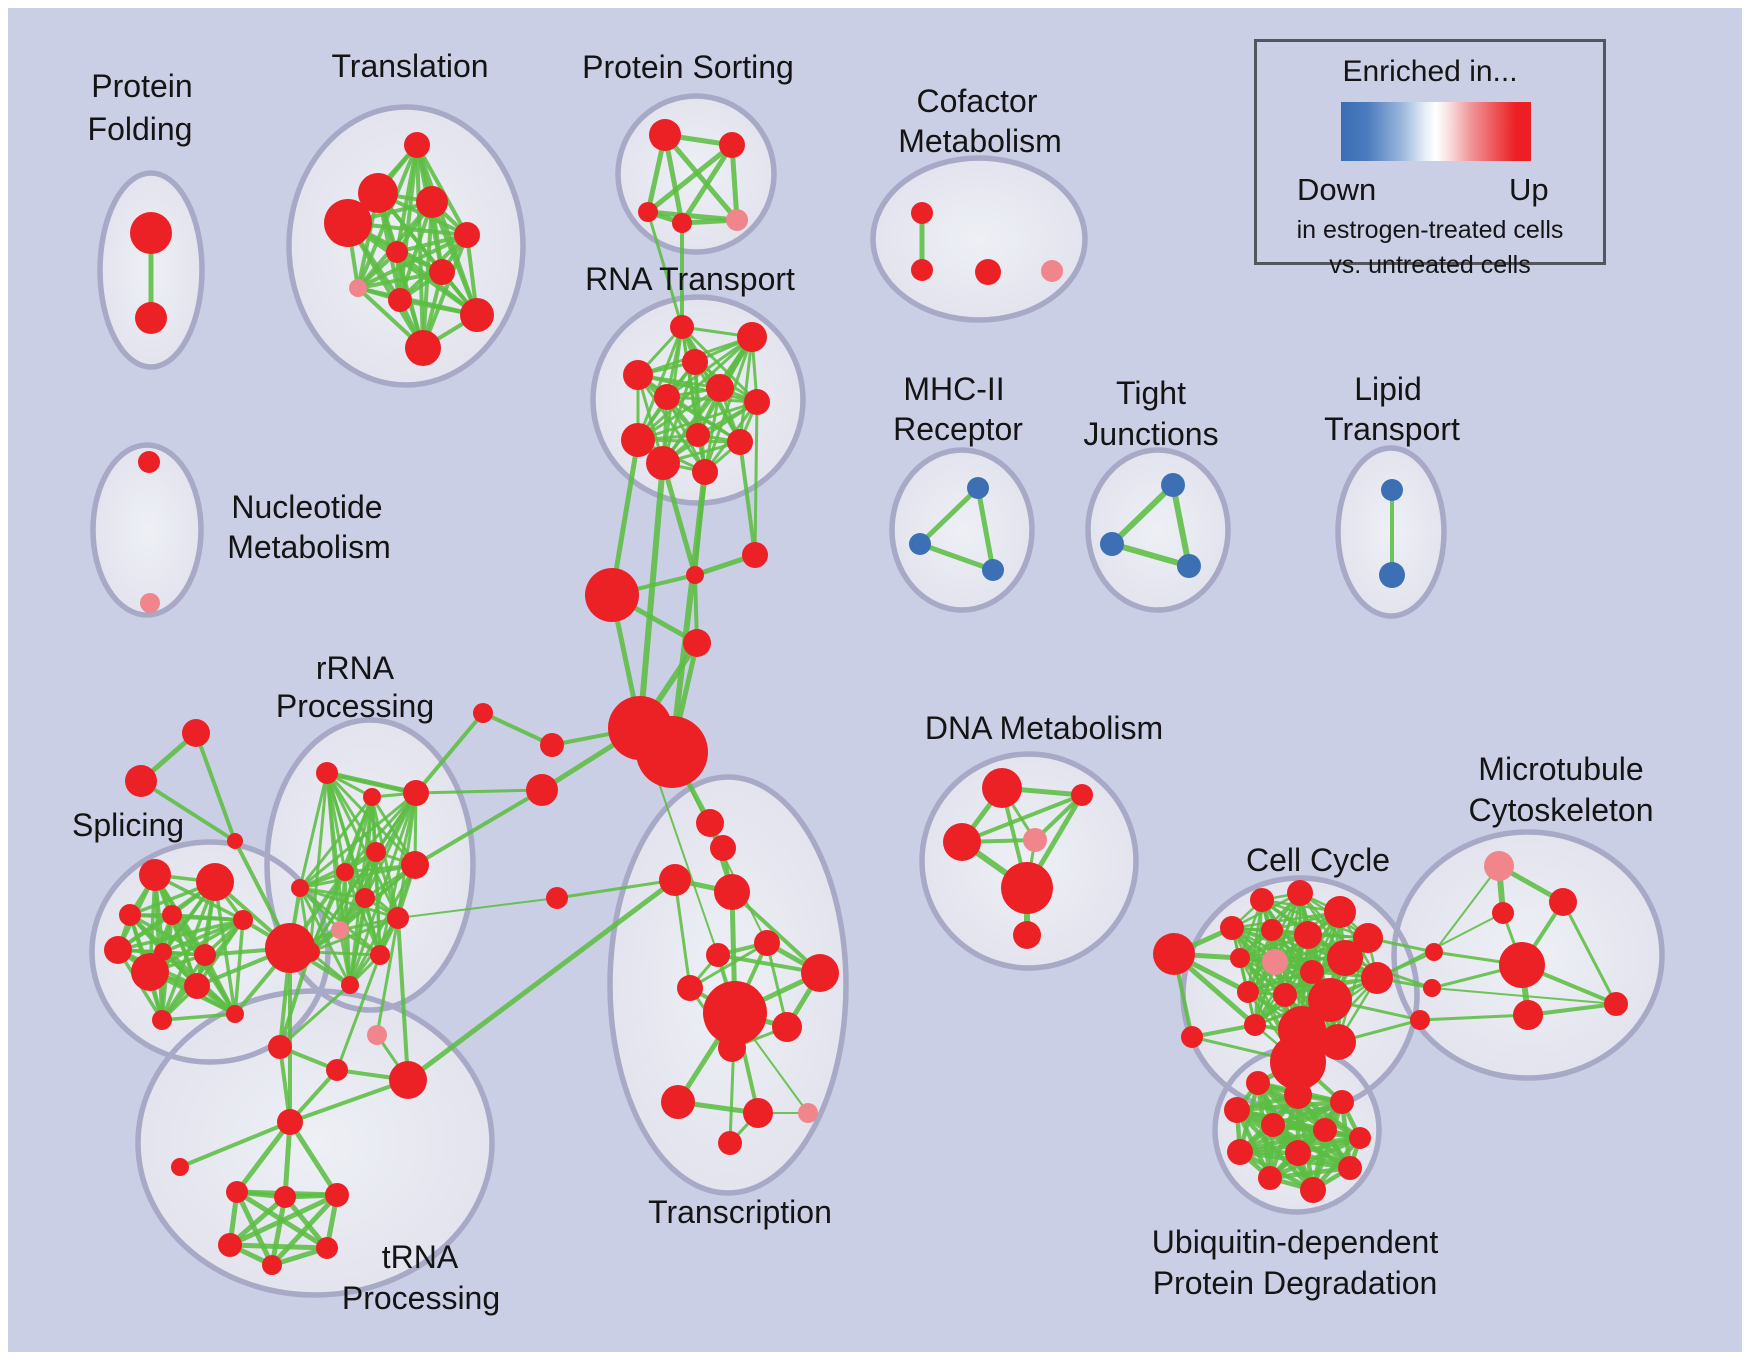  I want to click on network-node-tx1, so click(718, 955).